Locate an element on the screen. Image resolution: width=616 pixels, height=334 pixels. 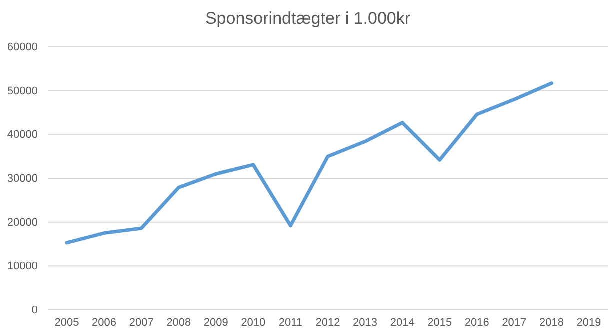
y-tick-label: 30000 is located at coordinates (22, 179).